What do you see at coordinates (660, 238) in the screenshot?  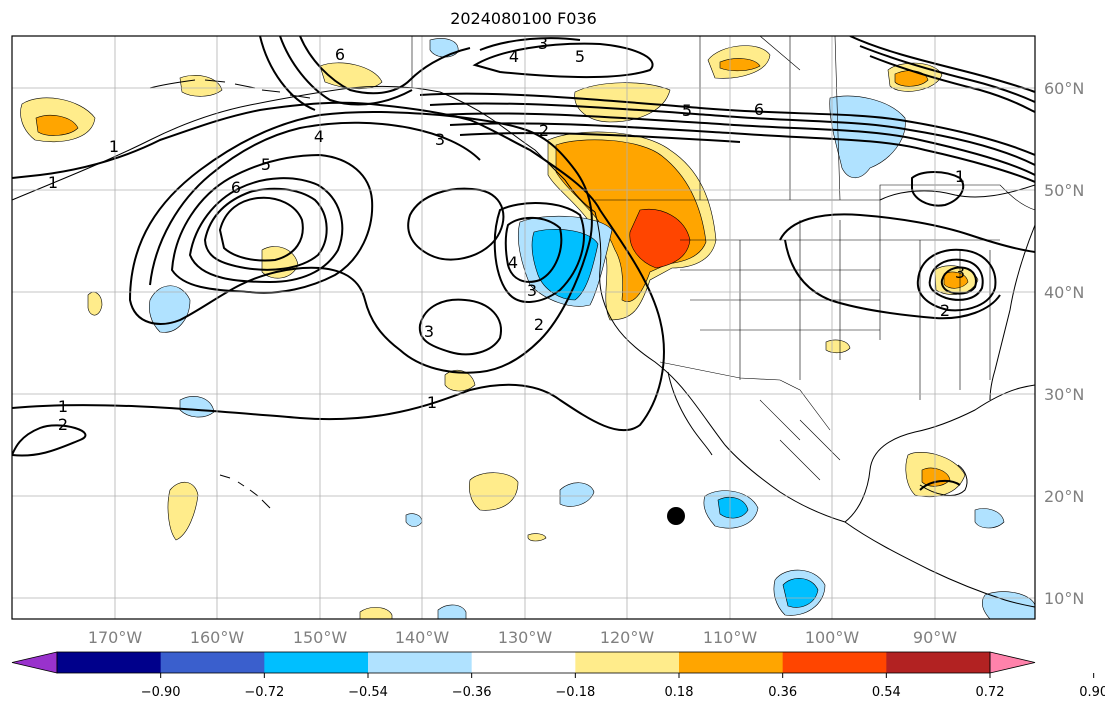 I see `red-region-pnw` at bounding box center [660, 238].